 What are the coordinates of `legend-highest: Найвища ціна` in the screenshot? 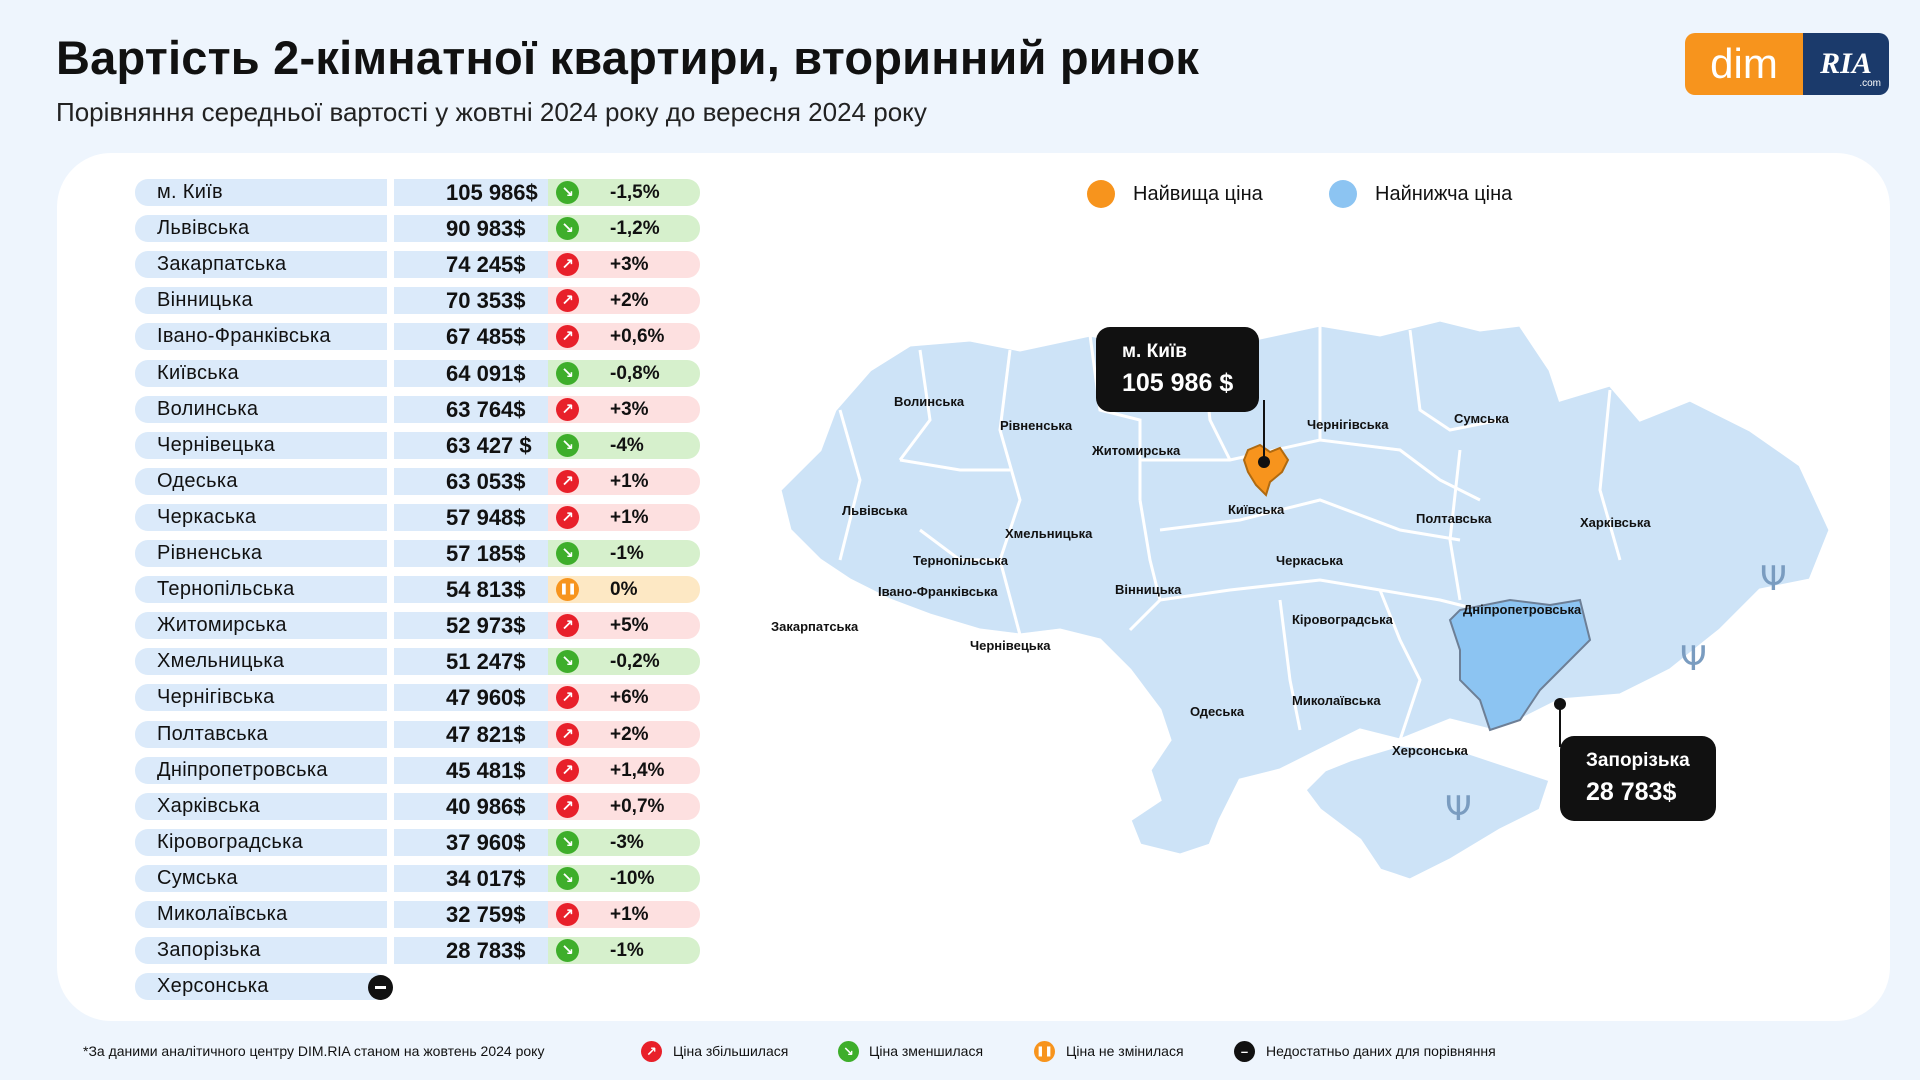 It's located at (1175, 194).